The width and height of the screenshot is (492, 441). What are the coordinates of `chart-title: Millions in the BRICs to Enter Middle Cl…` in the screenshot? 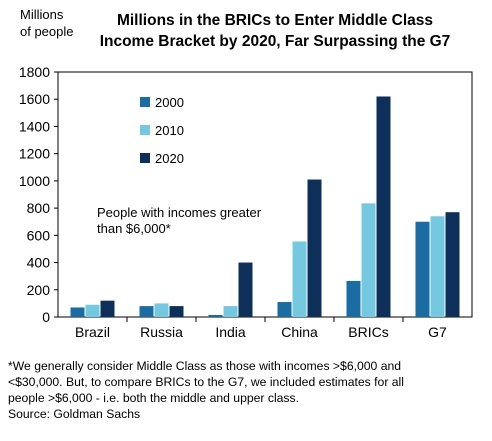 It's located at (275, 31).